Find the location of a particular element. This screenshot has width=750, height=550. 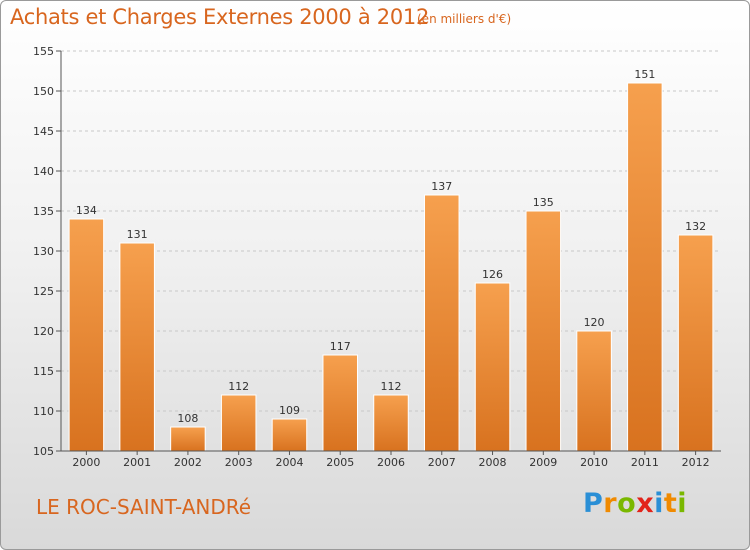

y-tick-label: 120 is located at coordinates (43, 331).